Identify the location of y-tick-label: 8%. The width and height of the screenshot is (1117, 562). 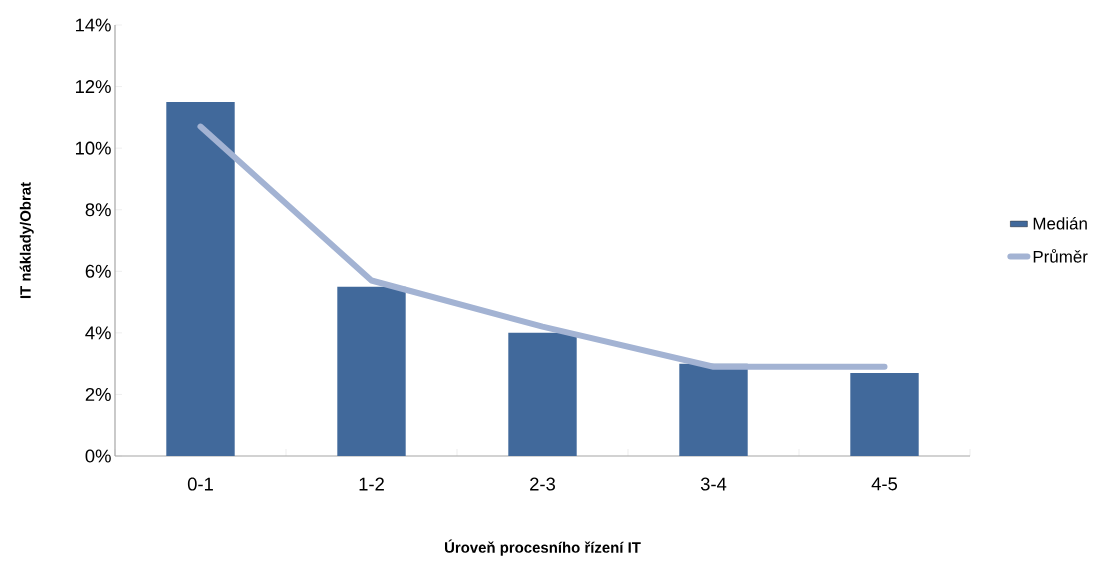
(98, 210).